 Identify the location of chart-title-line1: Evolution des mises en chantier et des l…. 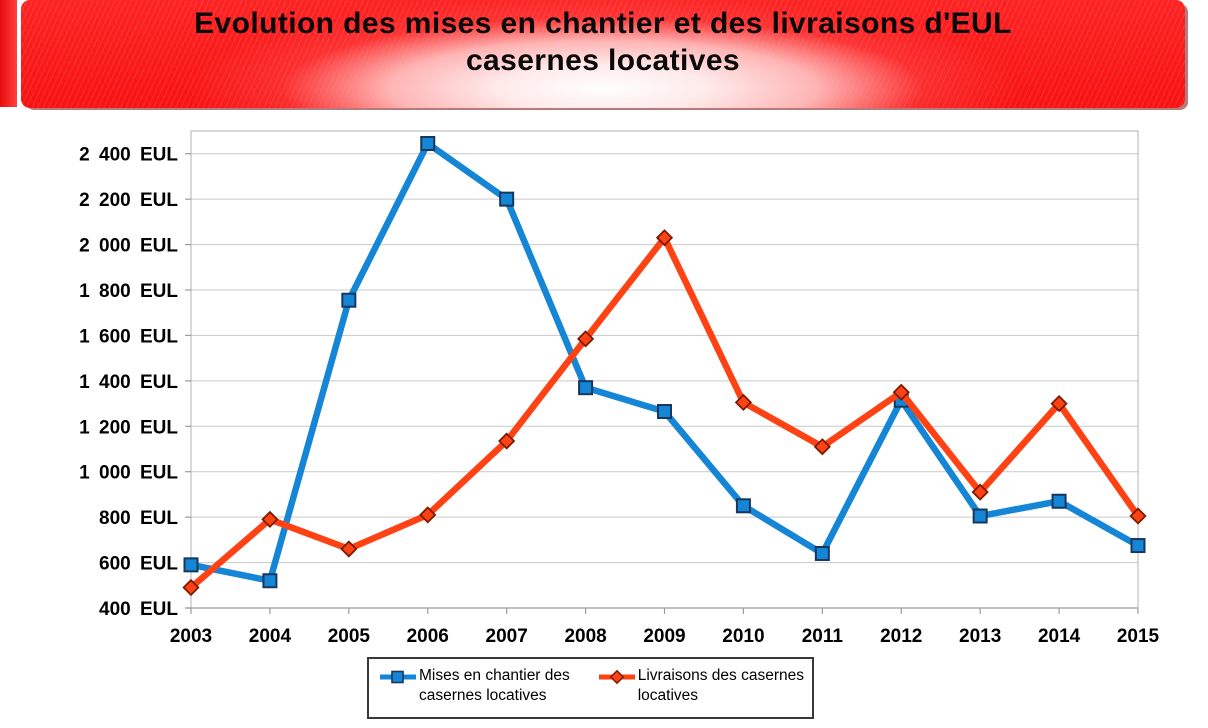
(603, 23).